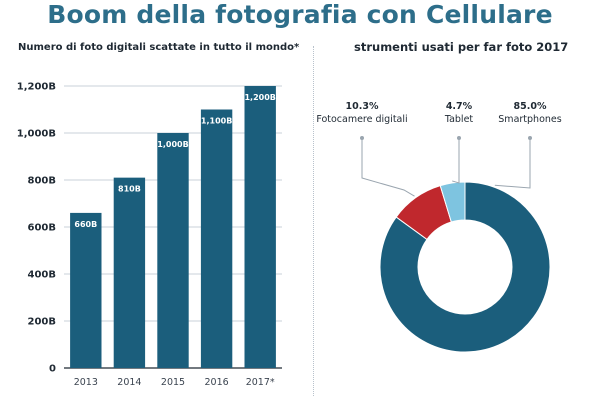 This screenshot has height=400, width=600. Describe the element at coordinates (36, 87) in the screenshot. I see `y-tick-label: 1,200B` at that location.